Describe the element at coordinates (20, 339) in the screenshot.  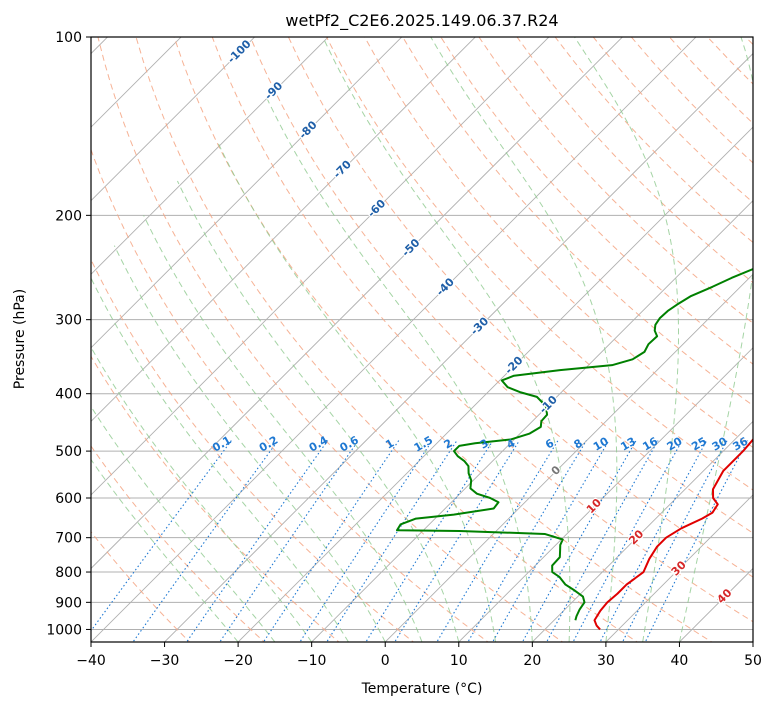
I see `y-axis-label: Pressure (hPa)` at that location.